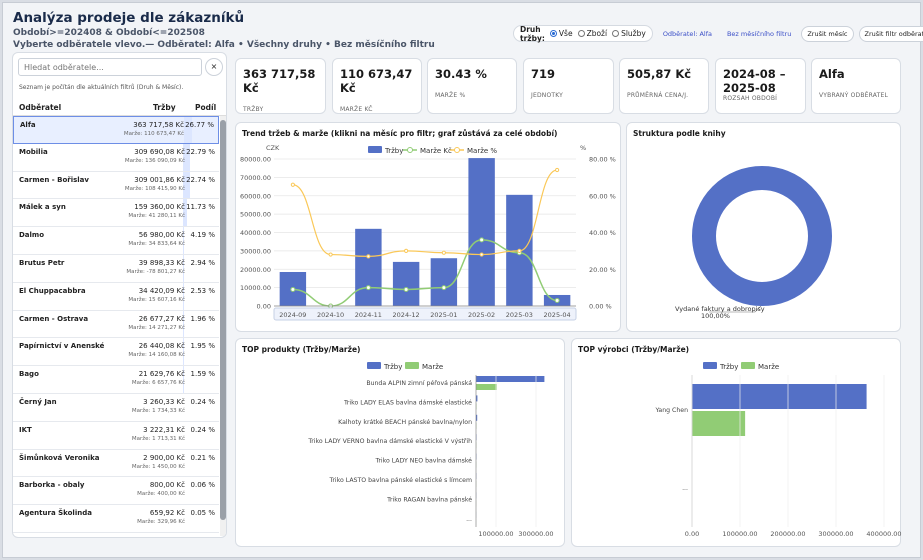 The image size is (923, 560). I want to click on col-sales: Tržby, so click(164, 107).